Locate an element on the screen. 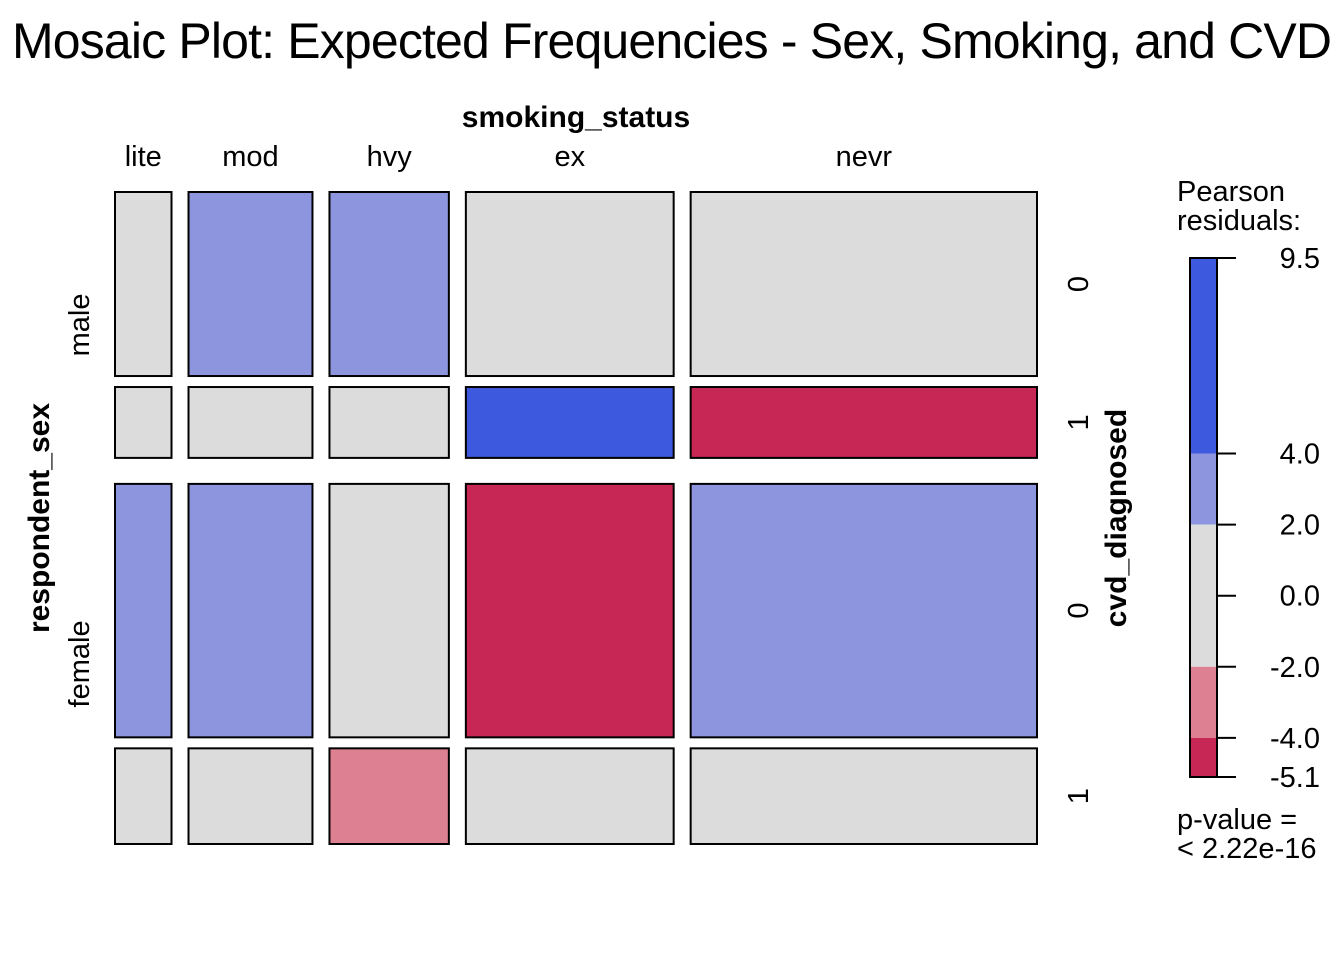  mosaic-cell-male-nevr-cvd1 is located at coordinates (864, 422).